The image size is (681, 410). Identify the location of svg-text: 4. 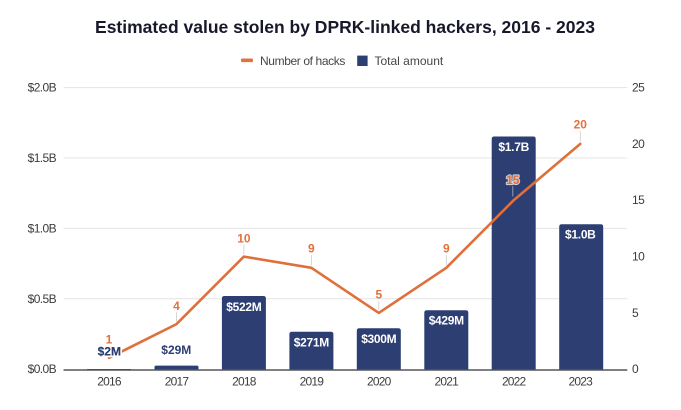
(176, 306).